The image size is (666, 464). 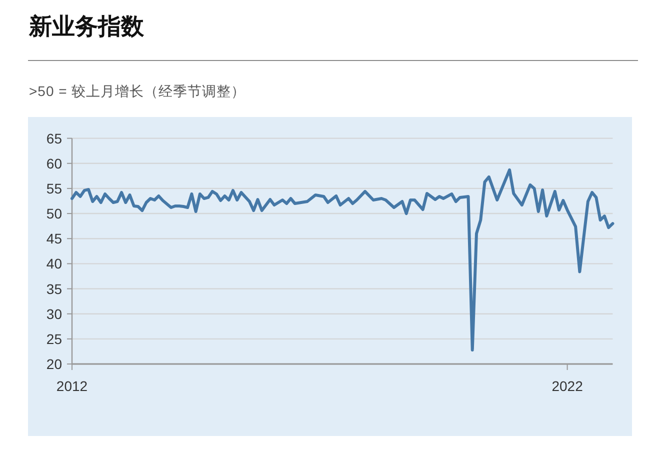 I want to click on y-tick-label: 45, so click(x=54, y=238).